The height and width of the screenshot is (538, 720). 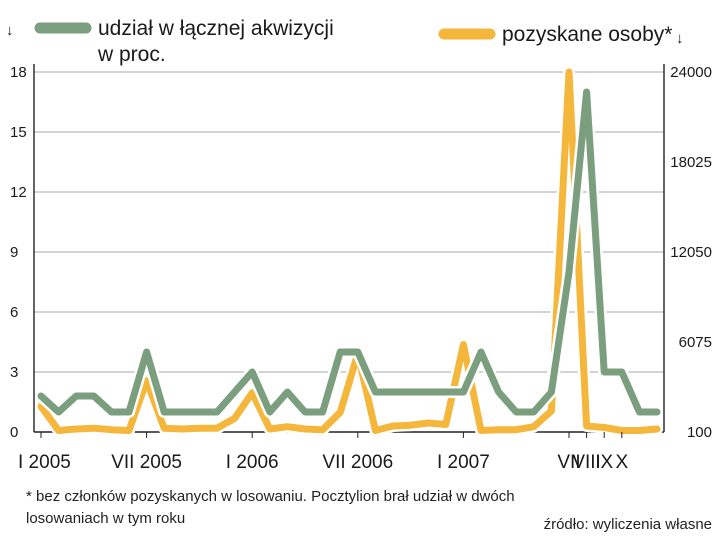 I want to click on right-tick-label: 100, so click(x=699, y=432).